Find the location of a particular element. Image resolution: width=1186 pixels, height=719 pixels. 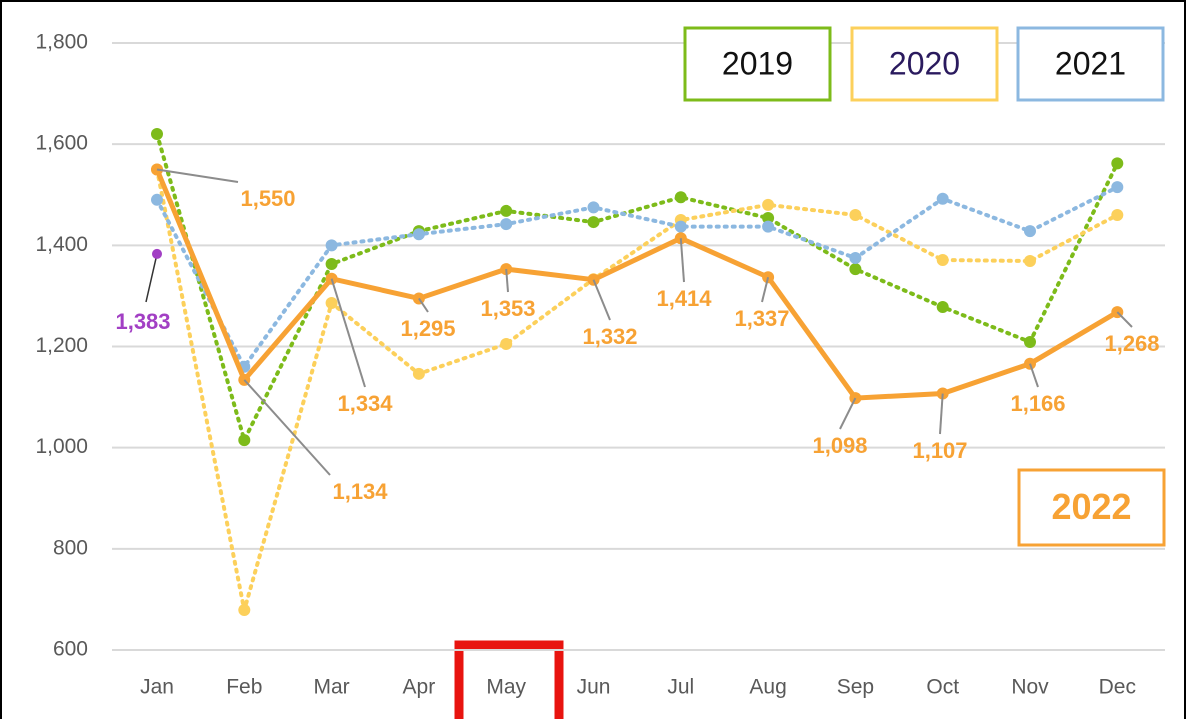

y-tick-label: 800 is located at coordinates (70, 547).